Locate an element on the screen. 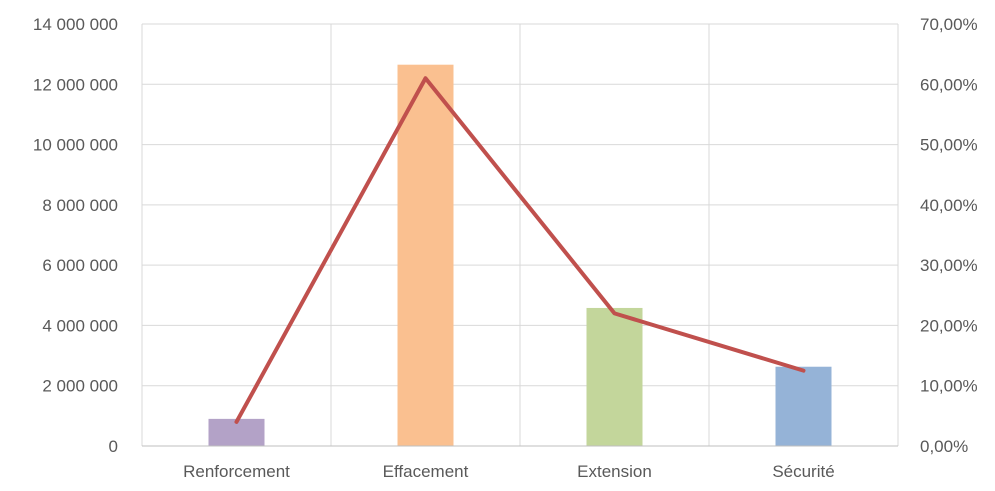 Image resolution: width=995 pixels, height=491 pixels. bar-extension is located at coordinates (615, 377).